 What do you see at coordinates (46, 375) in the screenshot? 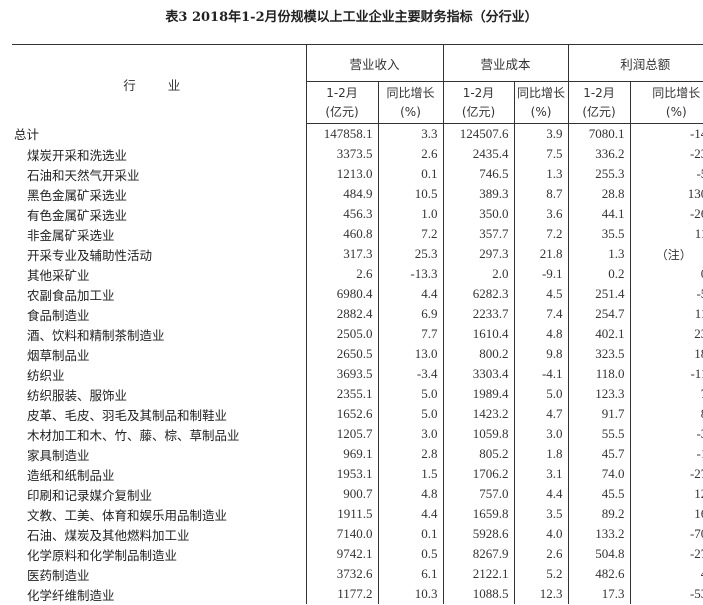
I see `industry-name: 纺织业` at bounding box center [46, 375].